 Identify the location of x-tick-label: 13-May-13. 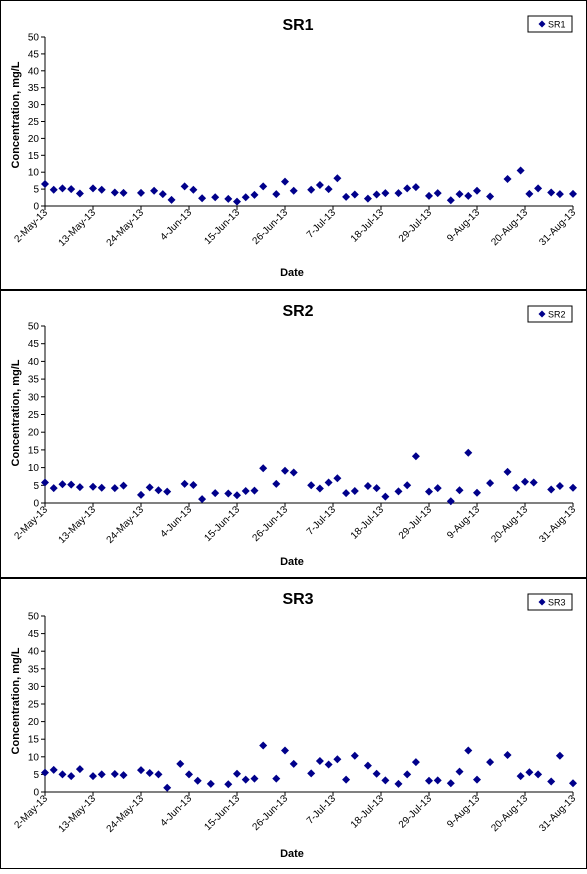
(78, 228).